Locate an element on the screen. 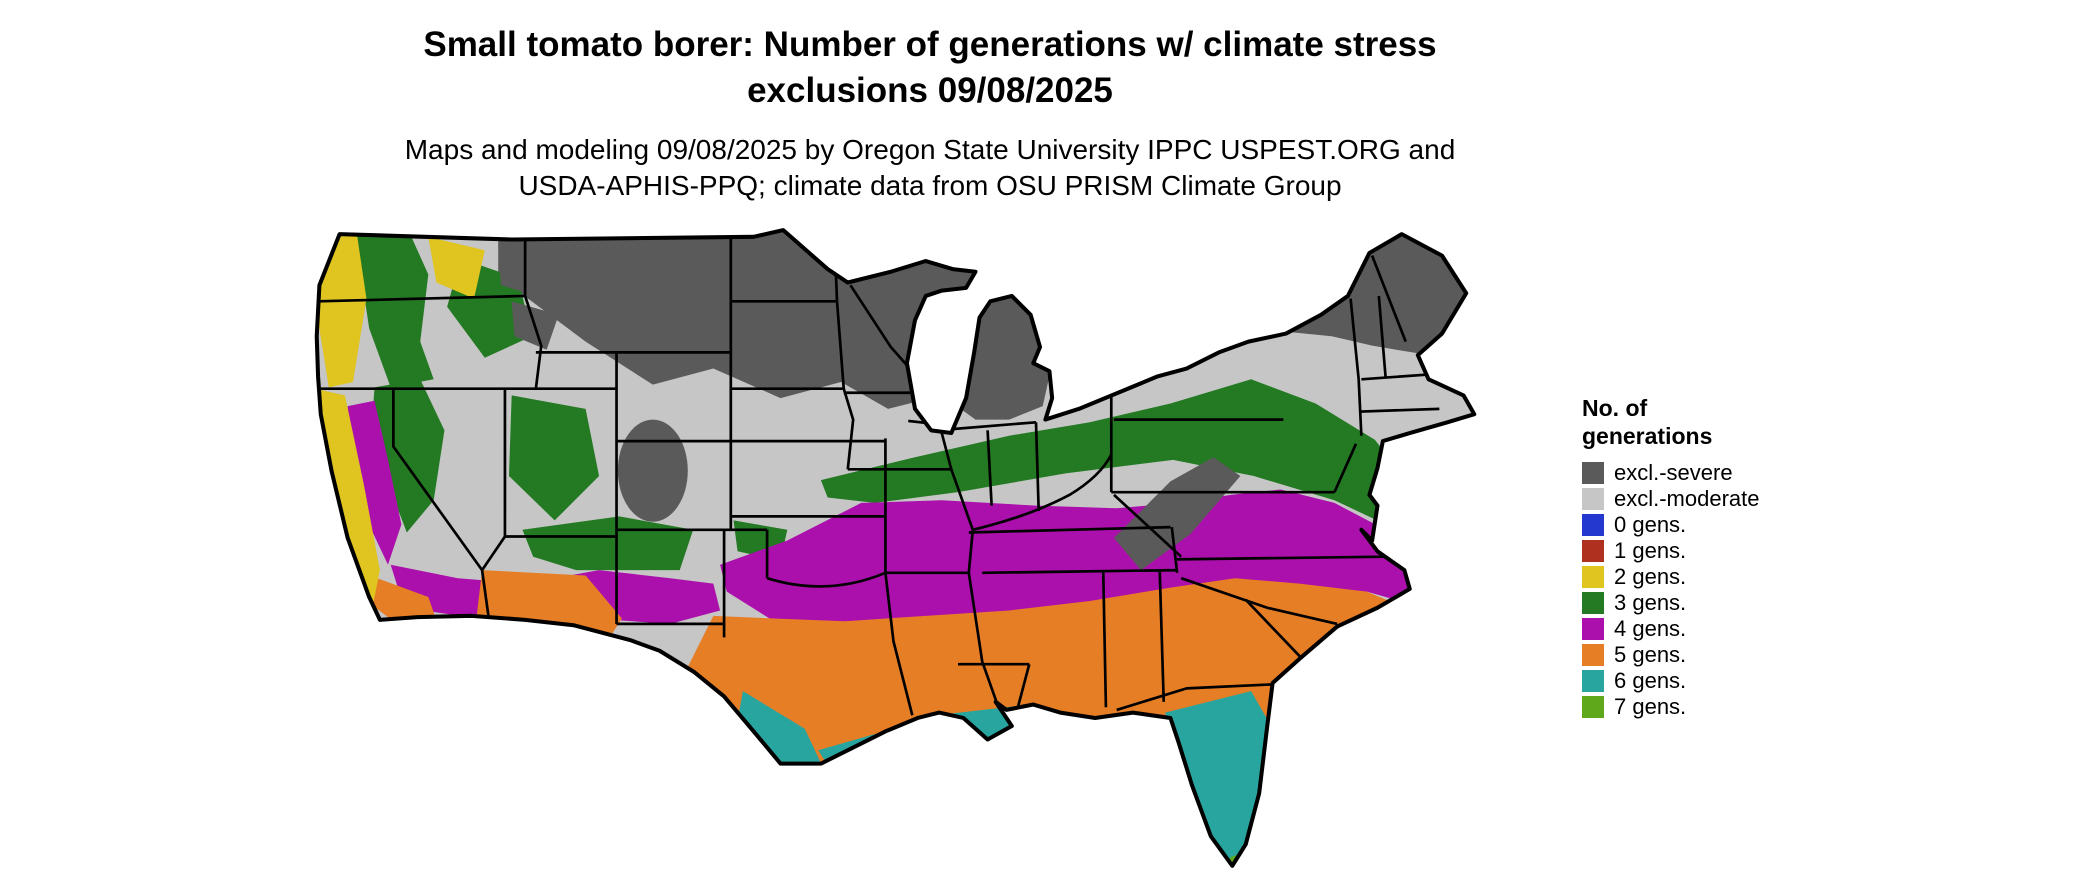  region-gens6-florida is located at coordinates (1219, 778).